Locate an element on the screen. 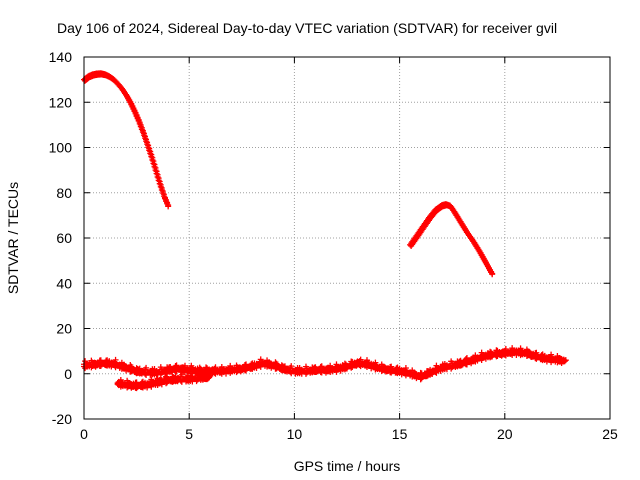 Image resolution: width=640 pixels, height=480 pixels. x-axis-label: GPS time / hours is located at coordinates (347, 466).